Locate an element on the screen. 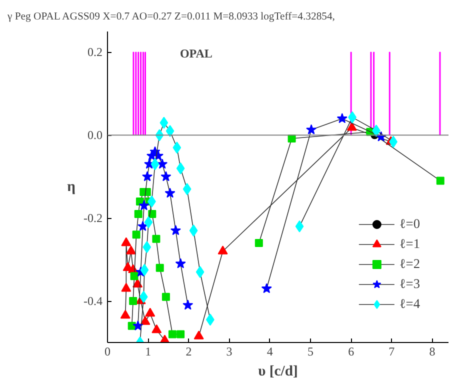 This screenshot has width=452, height=382. y-tick-label: -0.4 is located at coordinates (93, 301).